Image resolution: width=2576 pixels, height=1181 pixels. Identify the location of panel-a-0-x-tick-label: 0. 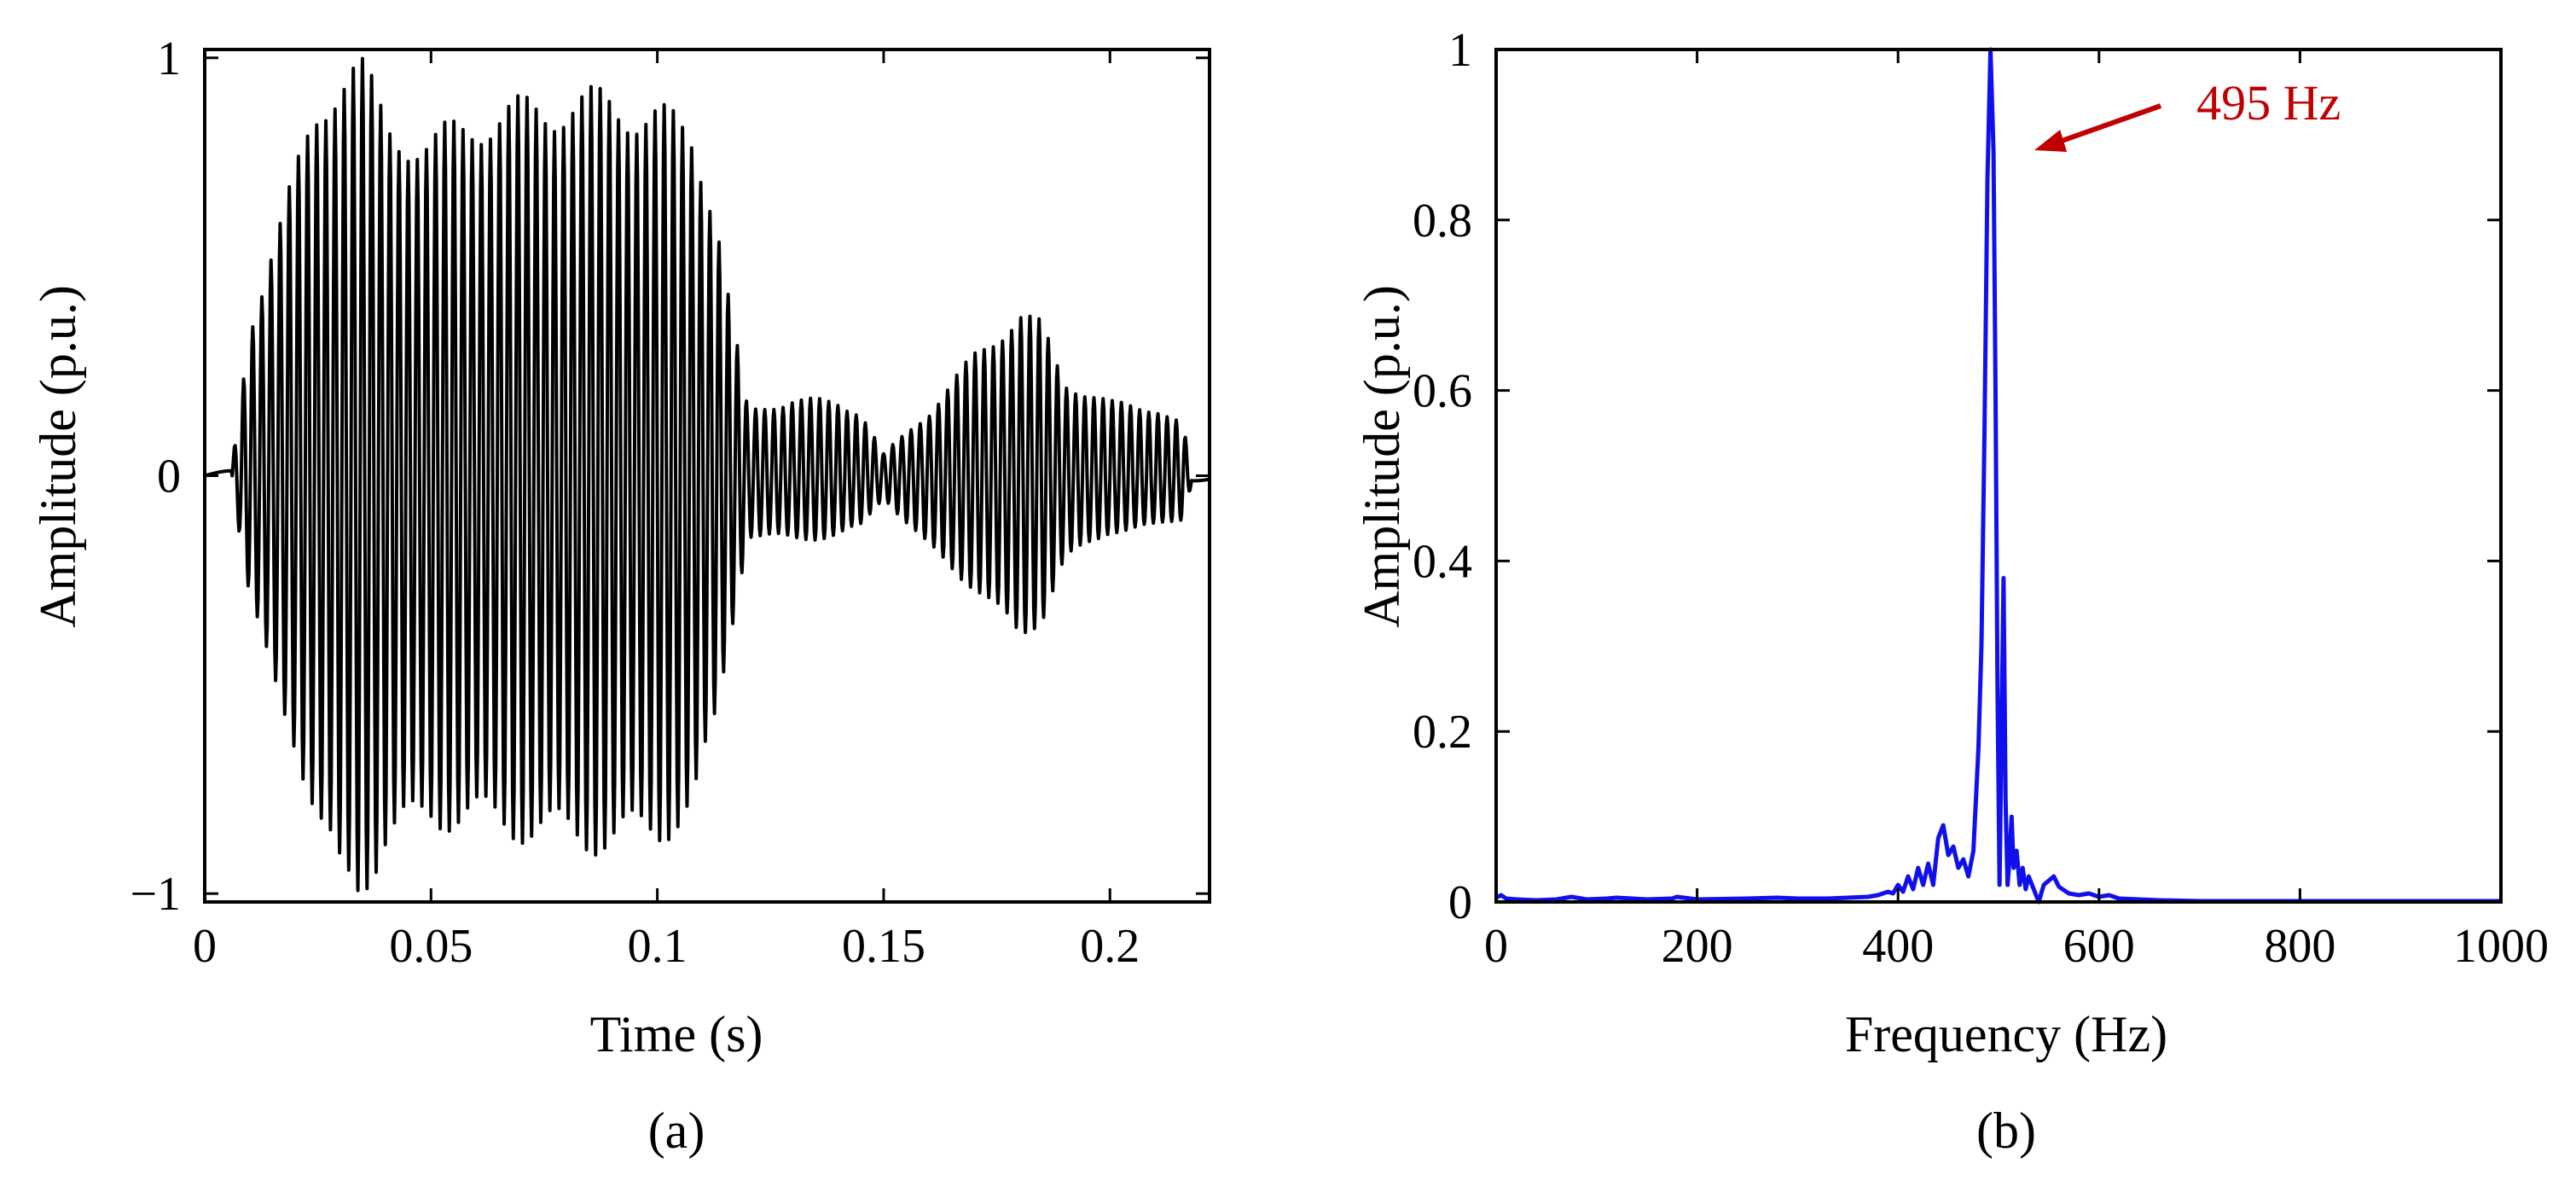
(205, 946).